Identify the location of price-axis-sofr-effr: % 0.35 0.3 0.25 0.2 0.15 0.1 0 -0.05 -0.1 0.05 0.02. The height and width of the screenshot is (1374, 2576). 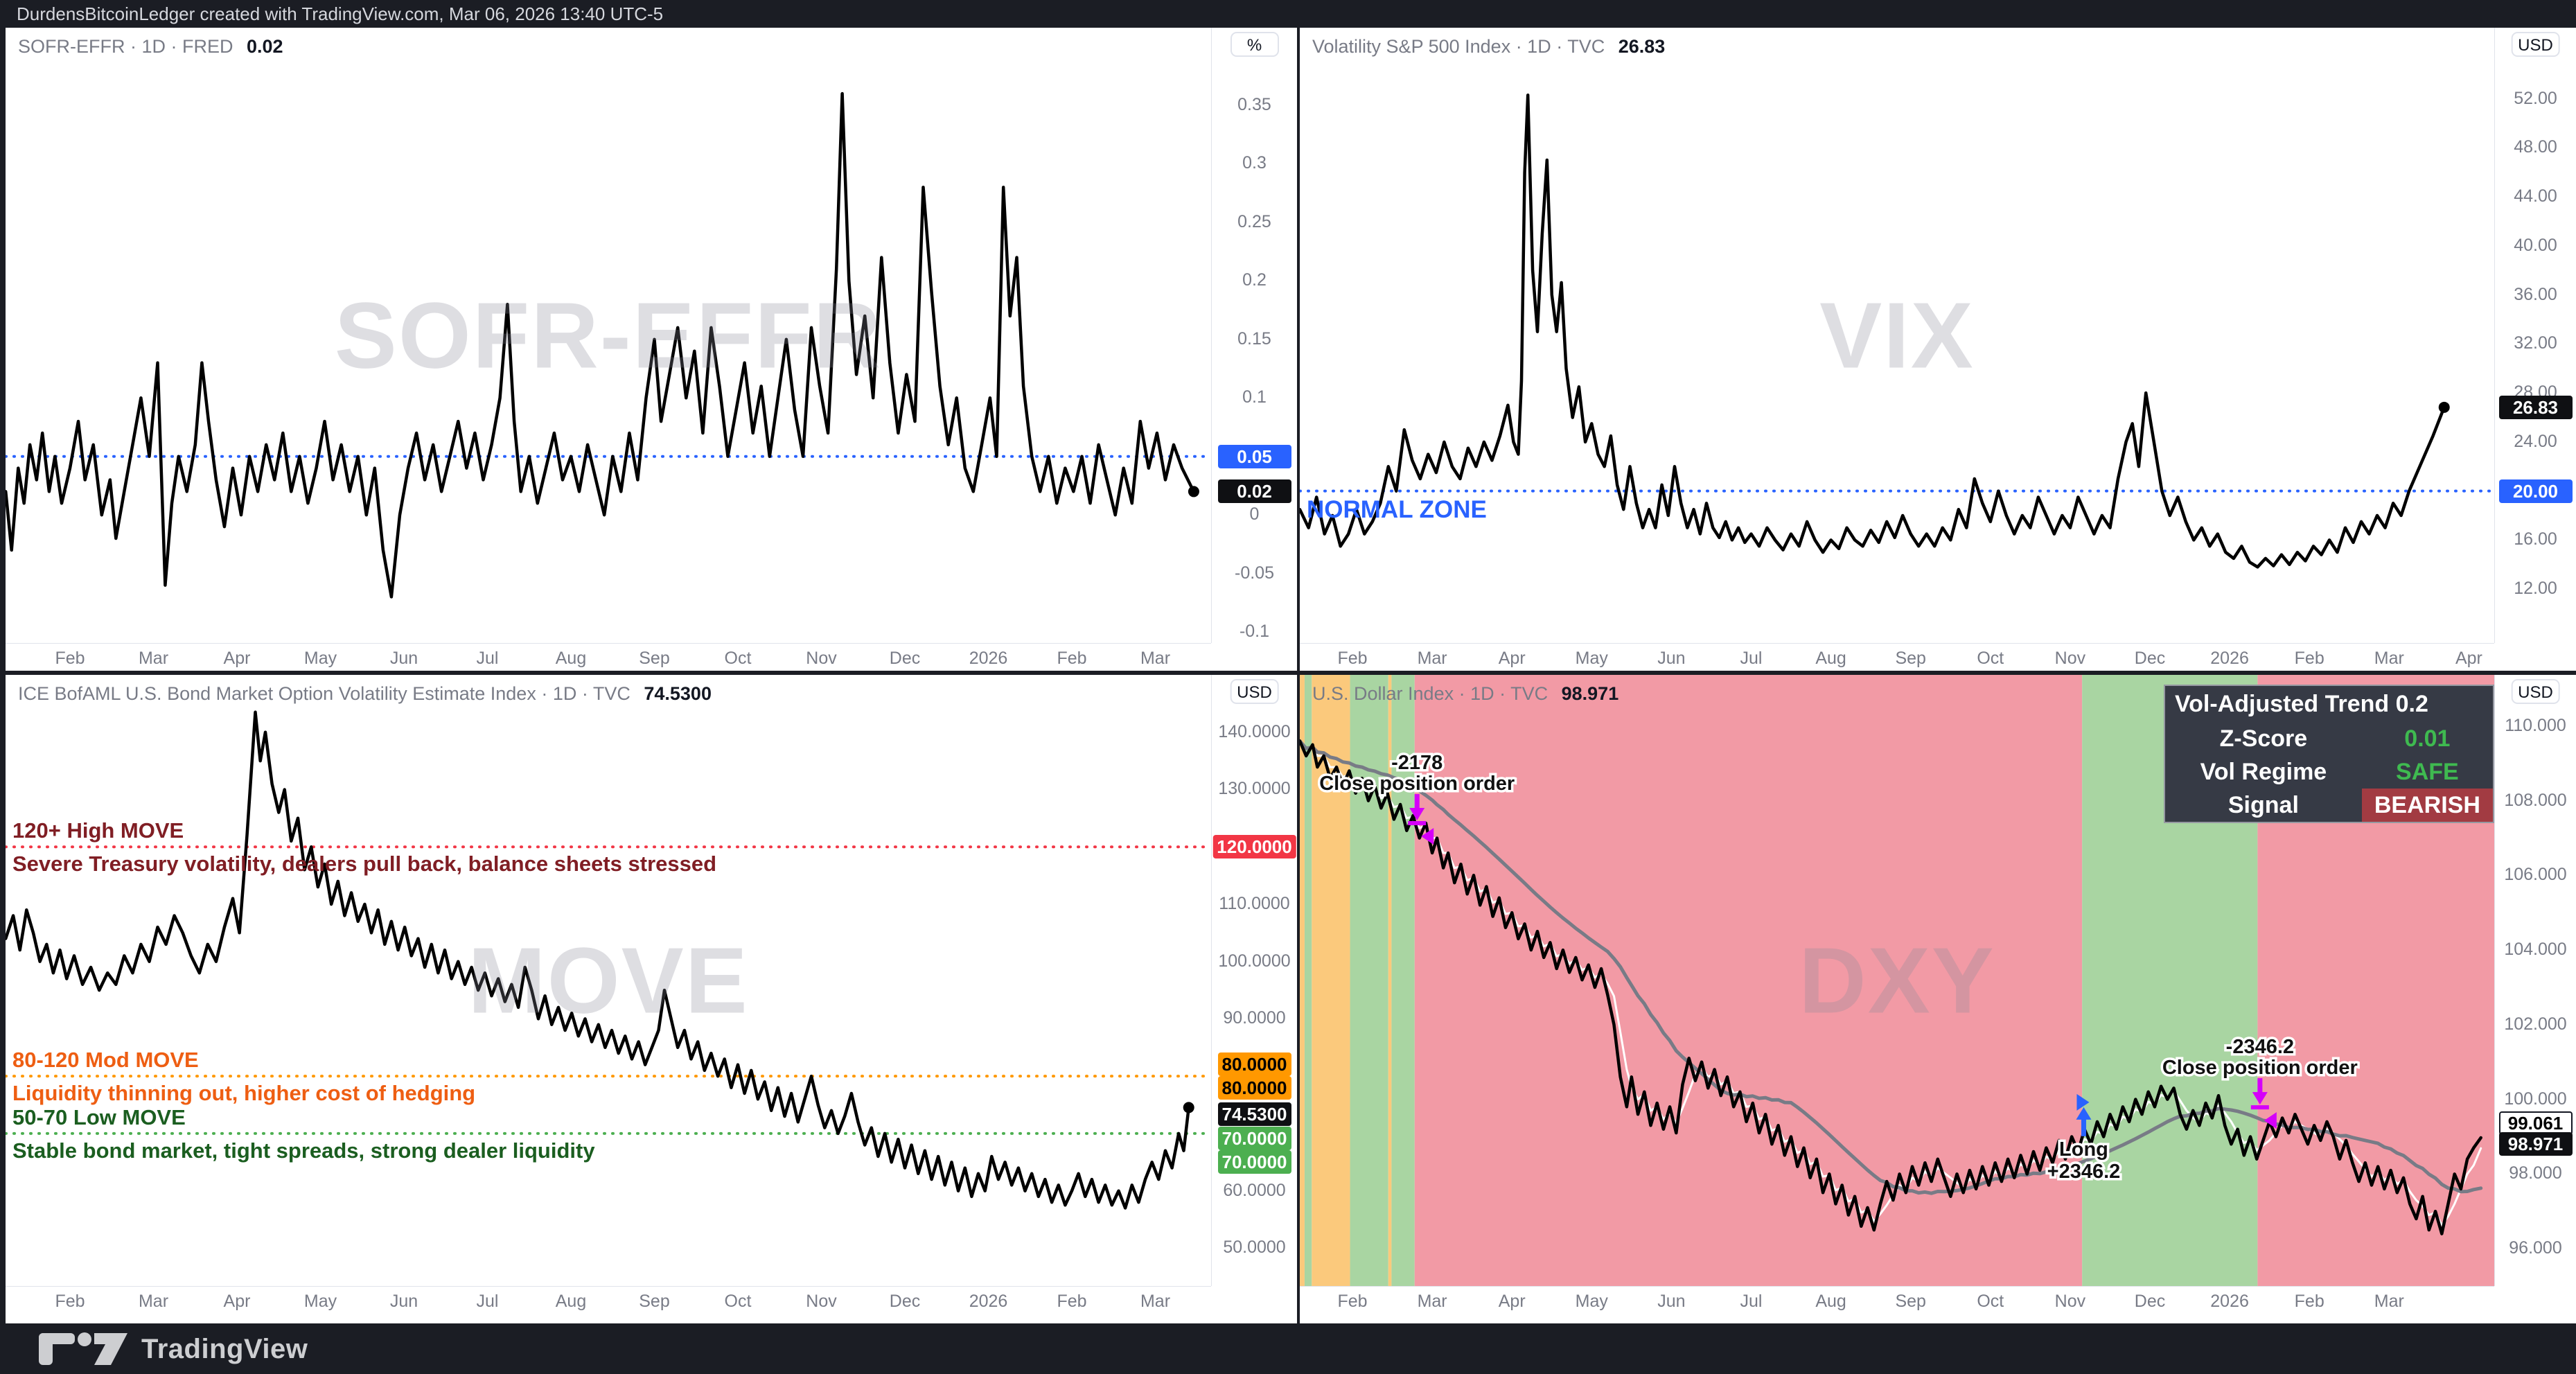
(1254, 335).